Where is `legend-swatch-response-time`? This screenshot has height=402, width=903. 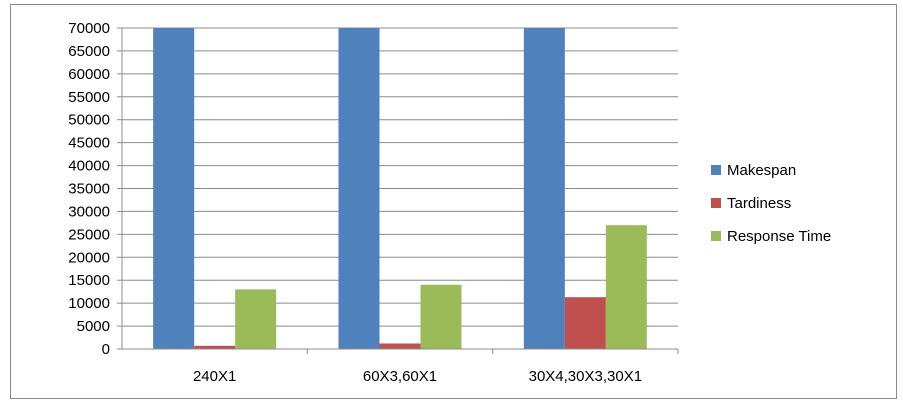
legend-swatch-response-time is located at coordinates (716, 236).